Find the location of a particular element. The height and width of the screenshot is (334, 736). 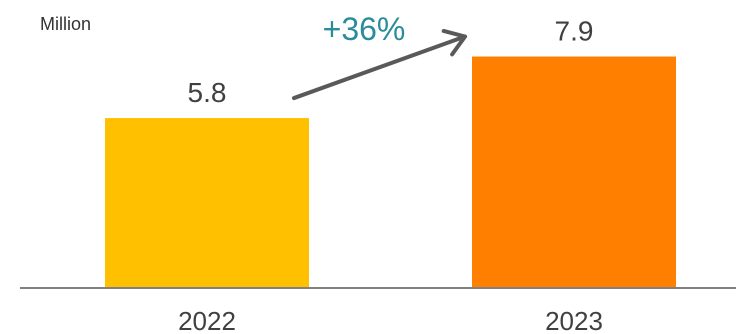

growth-arrow-head is located at coordinates (454, 42).